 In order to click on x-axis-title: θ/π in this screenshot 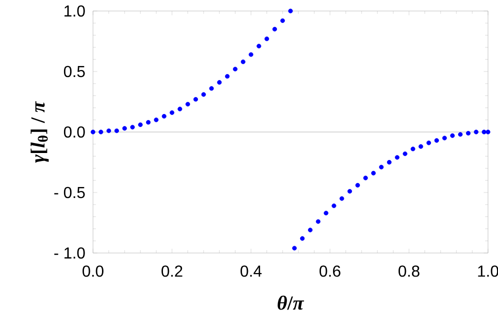, I will do `click(291, 303)`.